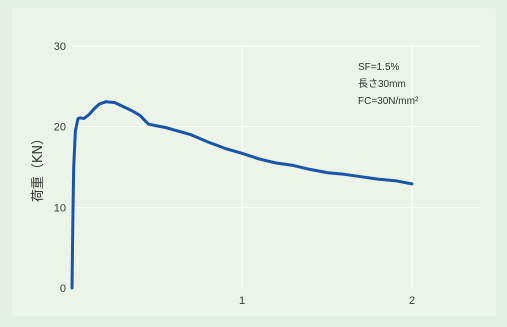  I want to click on y-tick-label: 0, so click(63, 289).